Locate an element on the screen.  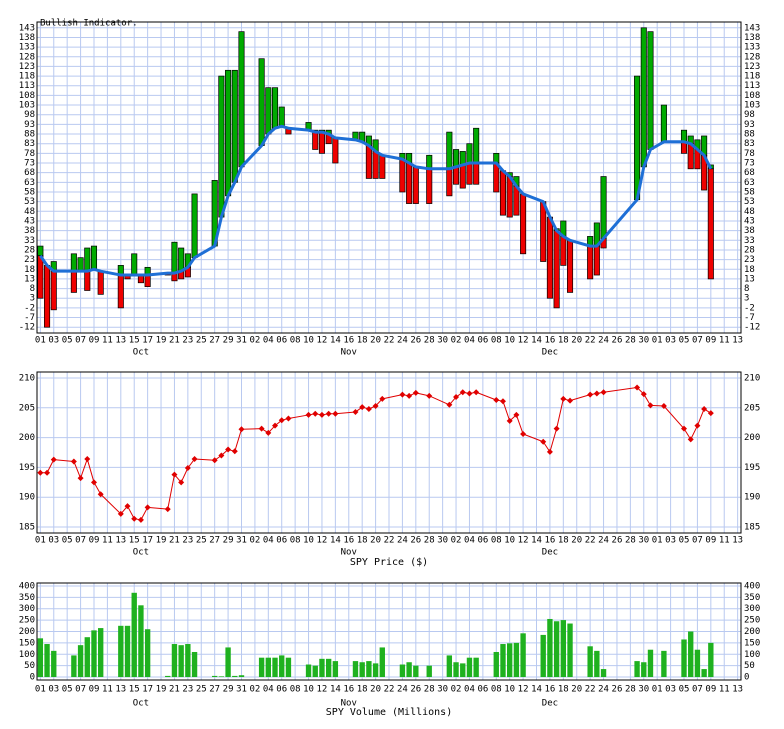
y-tick-label: 205 is located at coordinates (27, 408).